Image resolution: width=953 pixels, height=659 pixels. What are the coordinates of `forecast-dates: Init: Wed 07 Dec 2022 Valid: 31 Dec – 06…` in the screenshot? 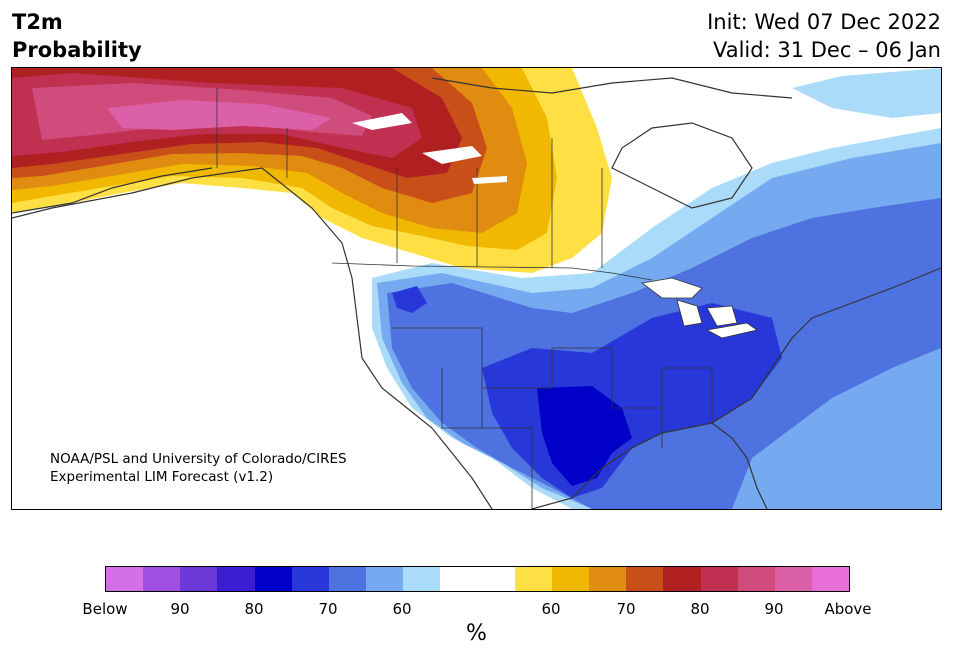 It's located at (824, 36).